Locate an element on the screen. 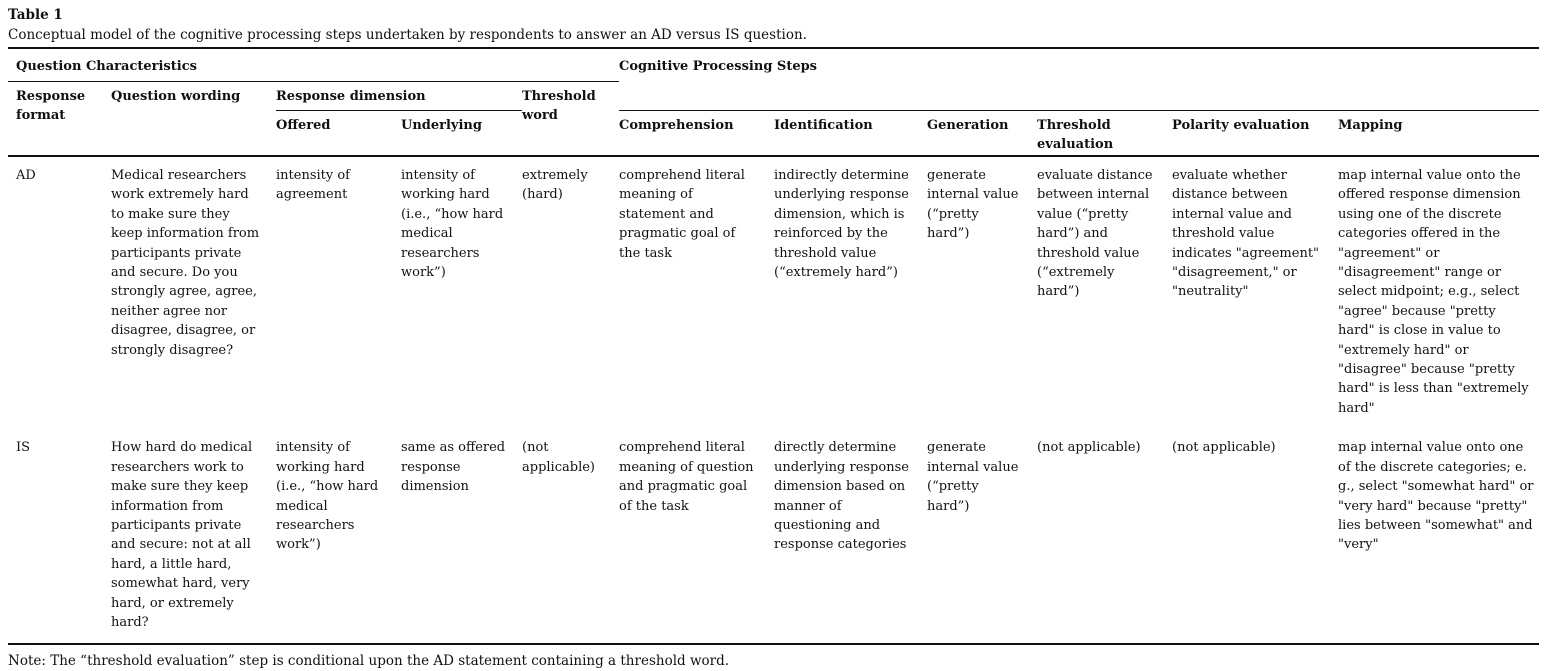 Image resolution: width=1547 pixels, height=671 pixels. cognitive-steps-rule is located at coordinates (1079, 96).